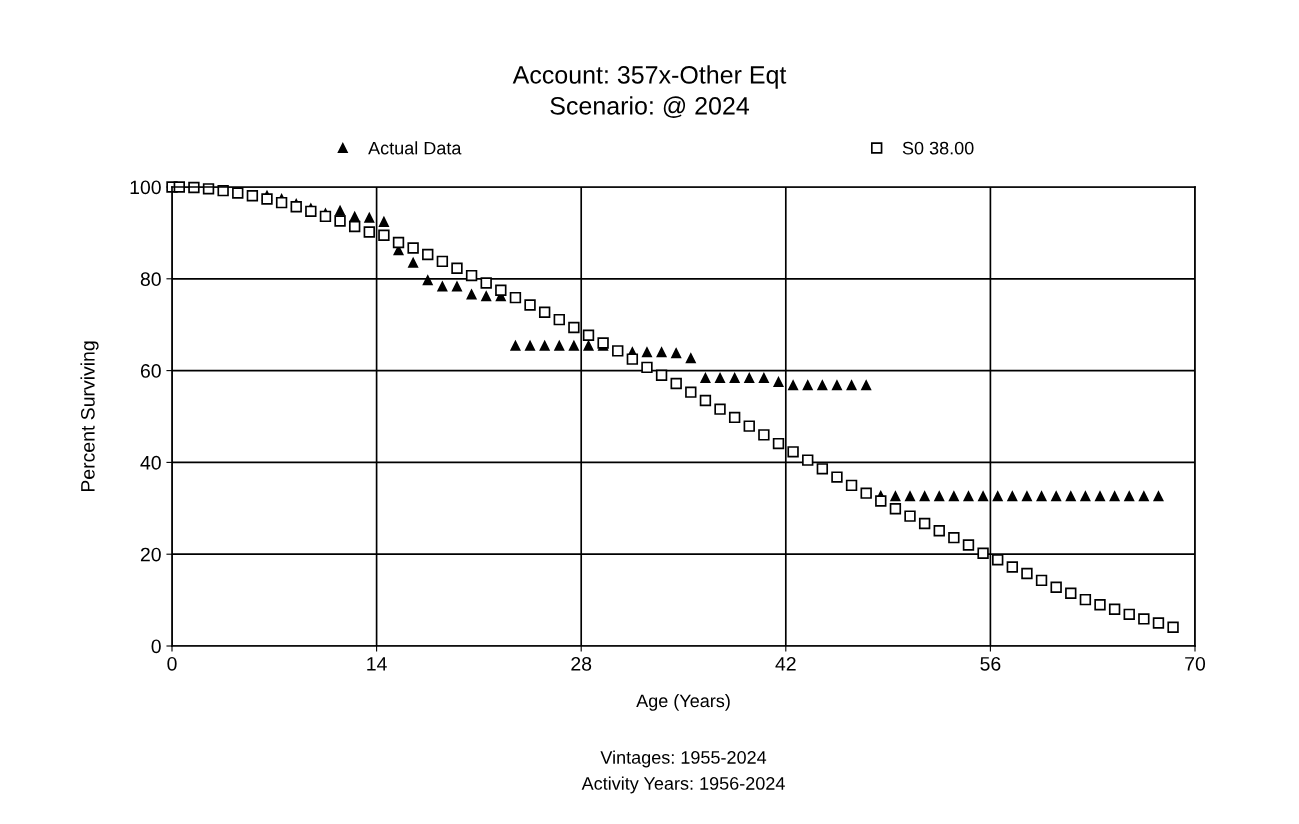 The image size is (1299, 824). What do you see at coordinates (683, 702) in the screenshot?
I see `x-axis-title: Age (Years)` at bounding box center [683, 702].